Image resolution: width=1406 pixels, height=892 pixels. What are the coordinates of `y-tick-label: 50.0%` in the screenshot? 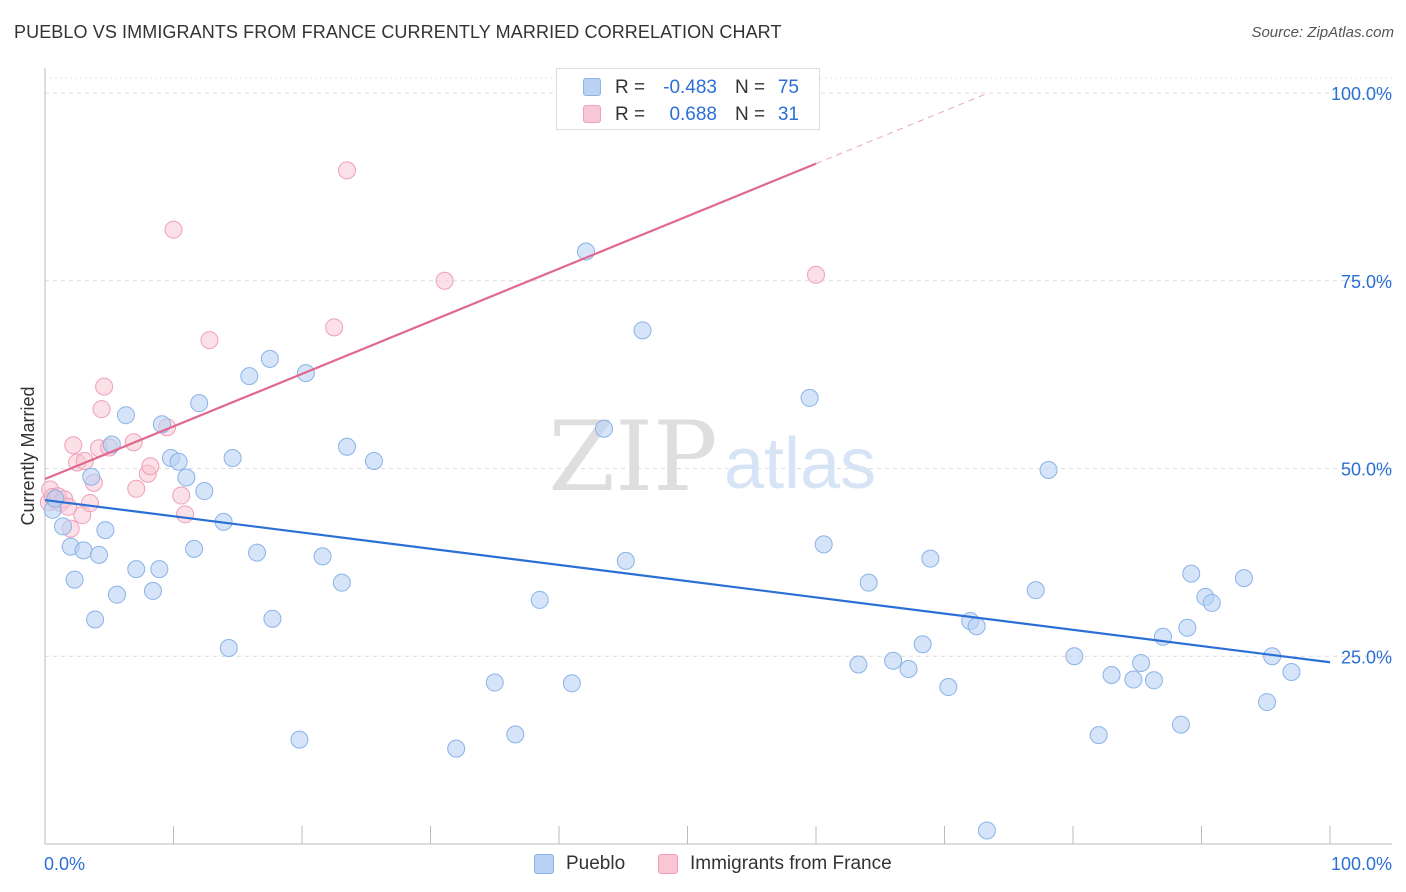 It's located at (1366, 470).